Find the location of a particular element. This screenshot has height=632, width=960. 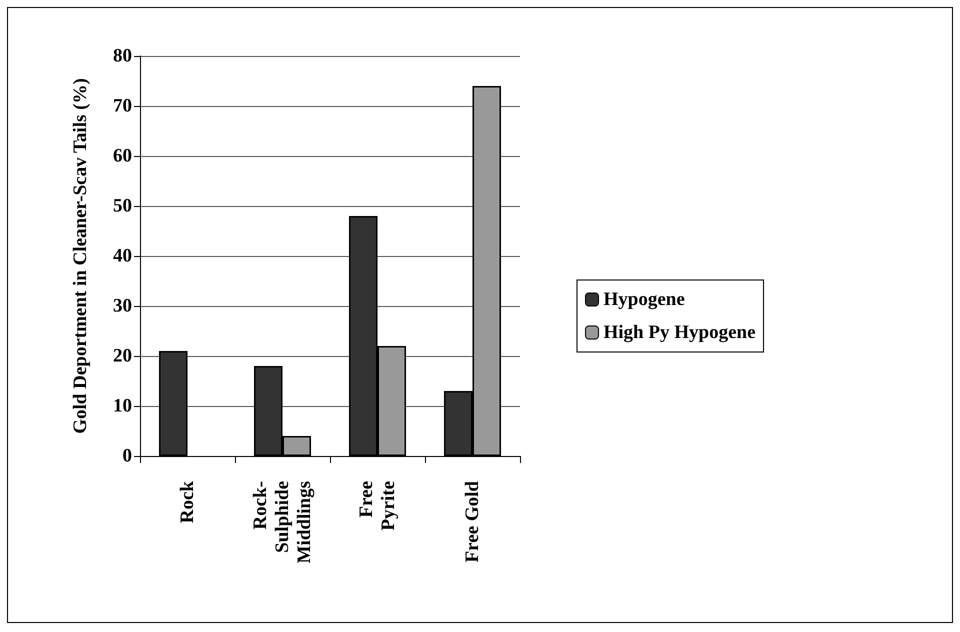

y-axis-title: Gold Deportment in Cleaner-Scav Tails (%) is located at coordinates (80, 256).